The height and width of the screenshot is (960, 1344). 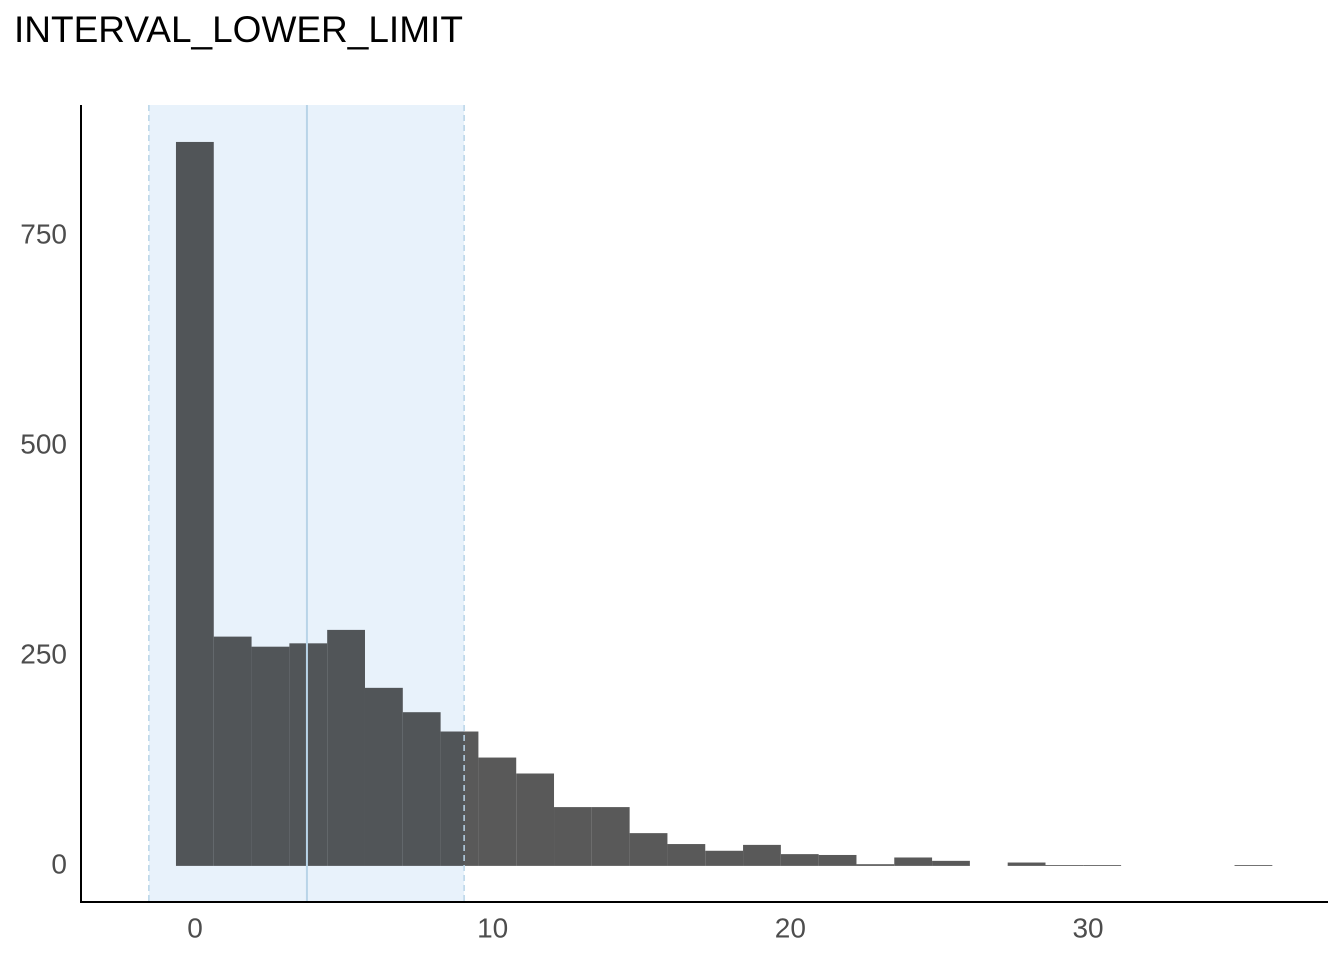 I want to click on x-tick-label: 30, so click(x=1087, y=927).